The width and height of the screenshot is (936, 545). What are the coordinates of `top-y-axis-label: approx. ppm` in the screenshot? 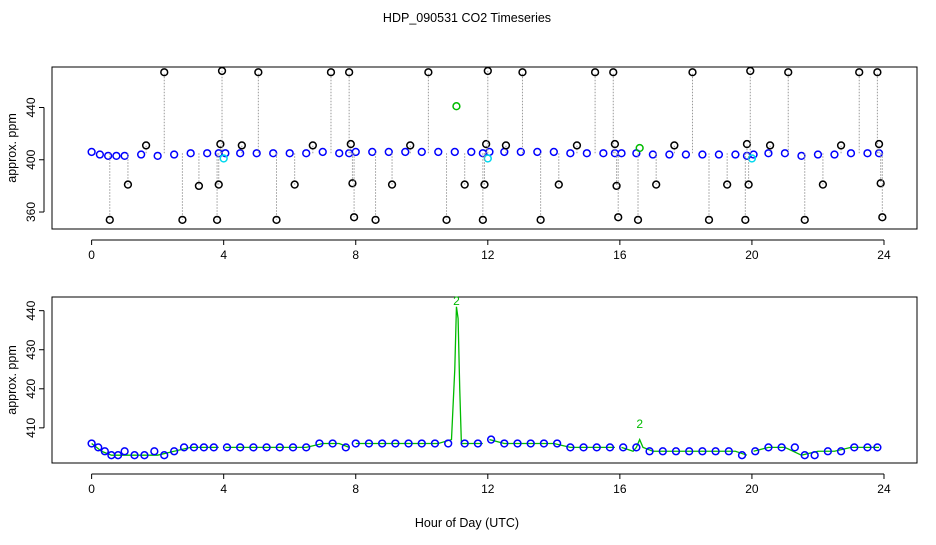 It's located at (12, 147).